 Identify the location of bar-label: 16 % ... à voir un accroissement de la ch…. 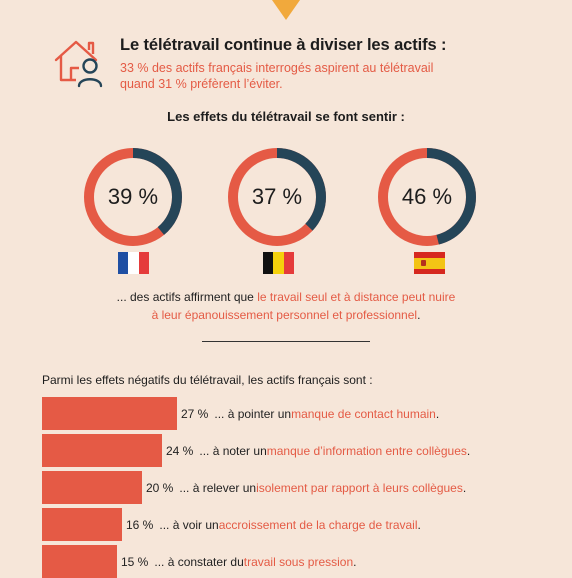
(273, 524).